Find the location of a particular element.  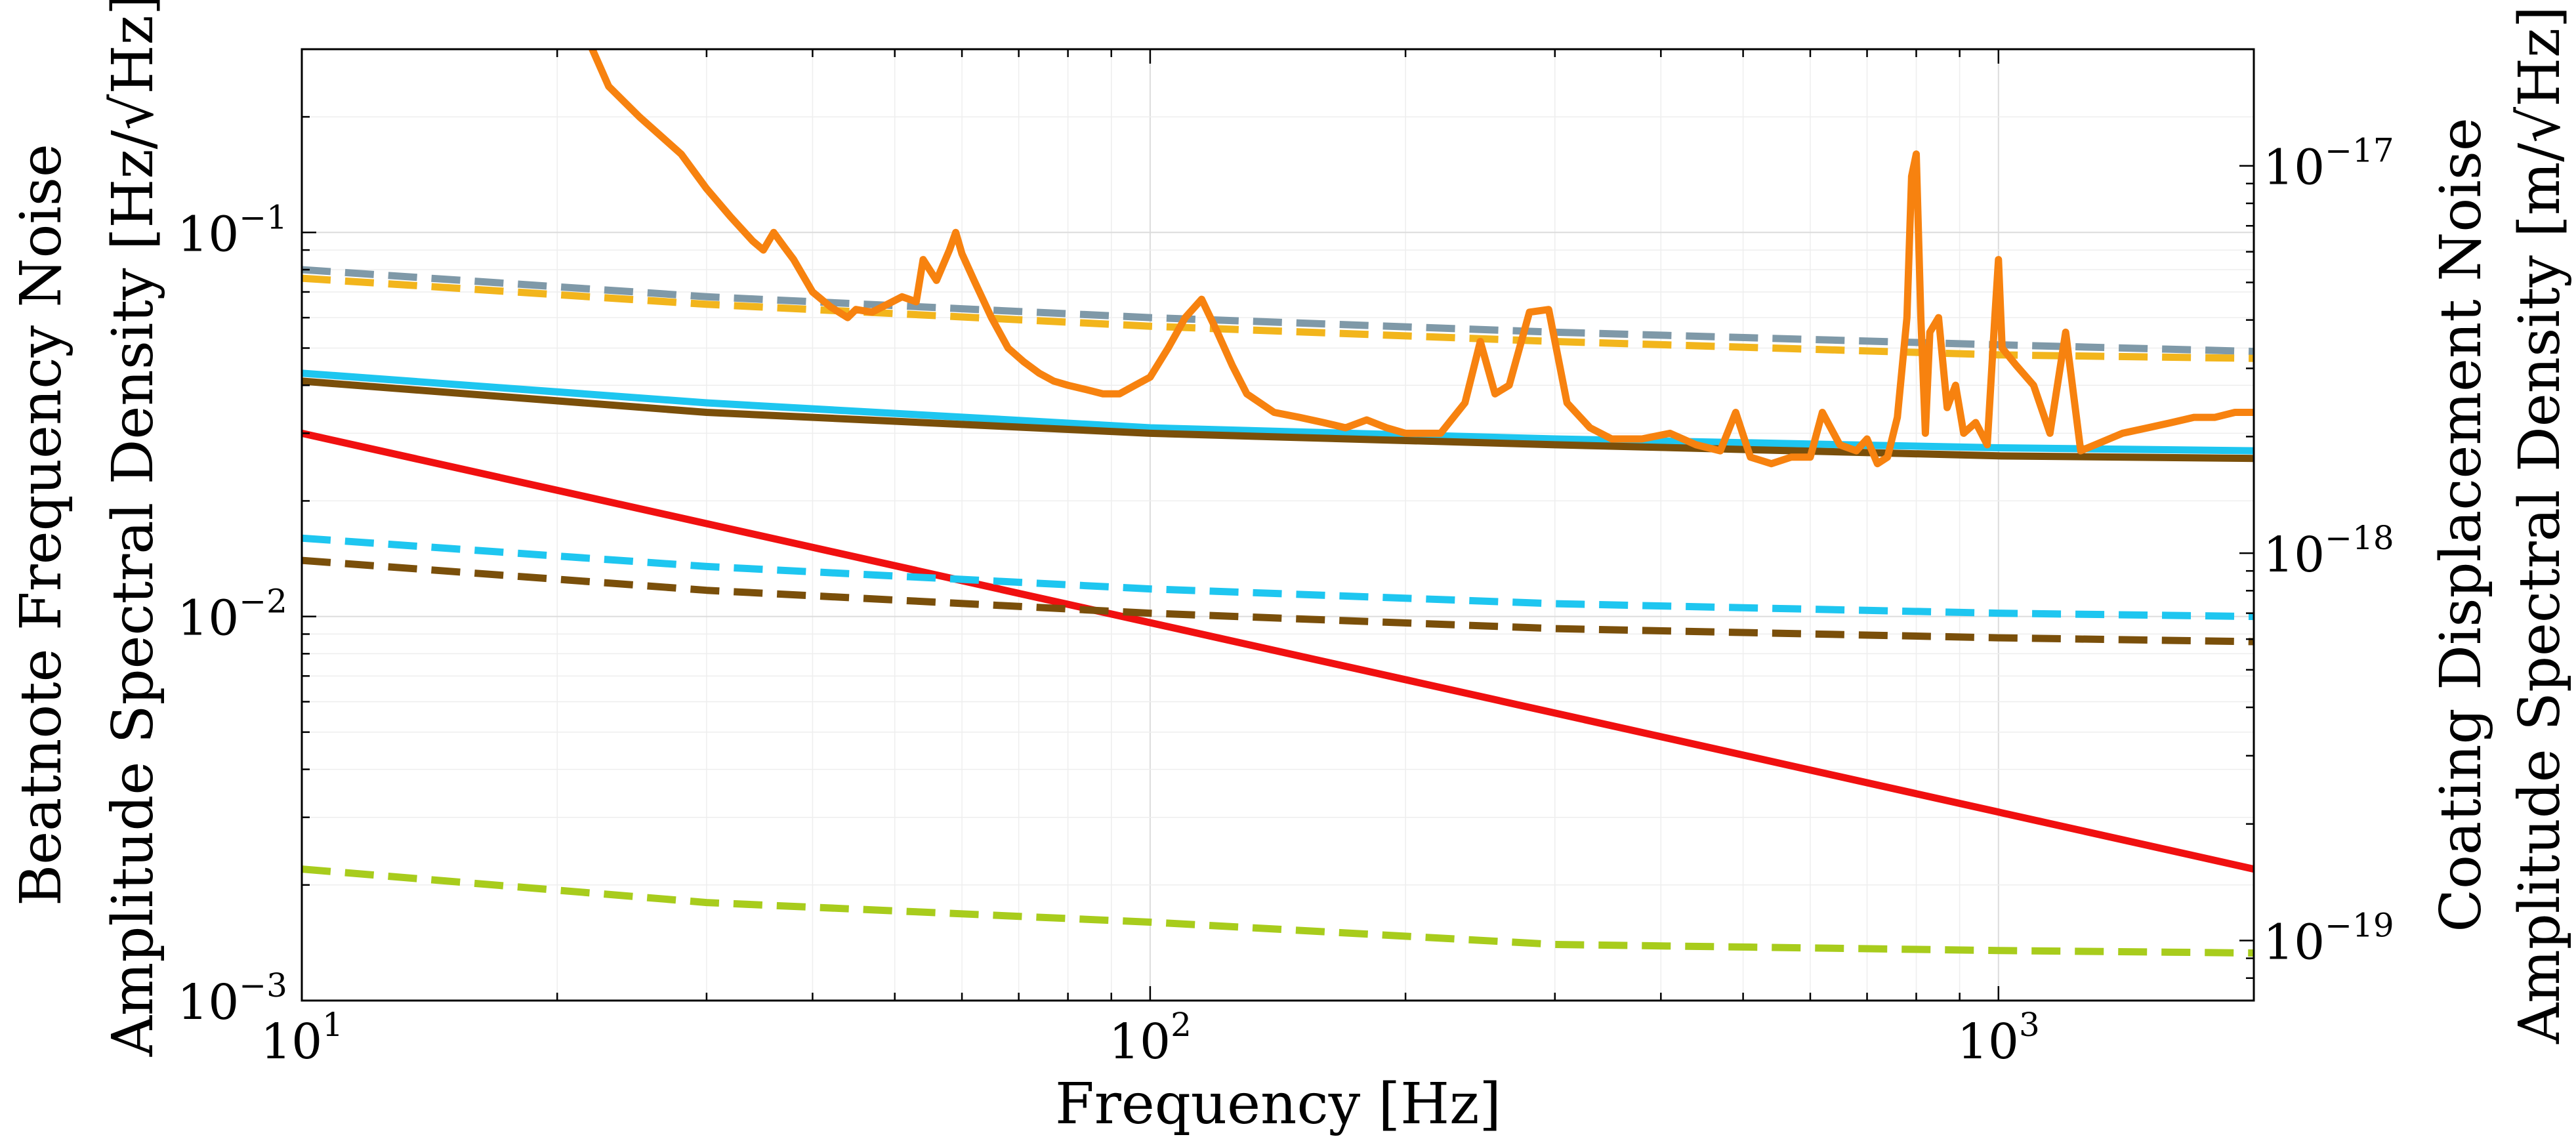

y-left-tick-label: 10⁻³ is located at coordinates (232, 998).